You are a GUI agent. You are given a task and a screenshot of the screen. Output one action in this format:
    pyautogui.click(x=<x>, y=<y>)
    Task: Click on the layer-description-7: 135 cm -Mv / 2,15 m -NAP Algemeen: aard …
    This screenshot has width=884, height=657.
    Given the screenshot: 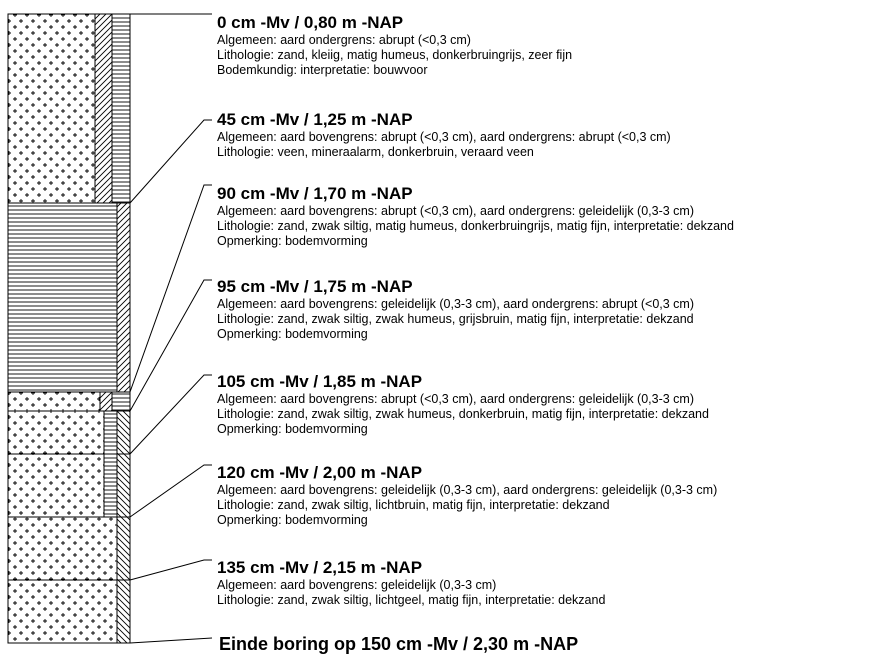 What is the action you would take?
    pyautogui.click(x=547, y=583)
    